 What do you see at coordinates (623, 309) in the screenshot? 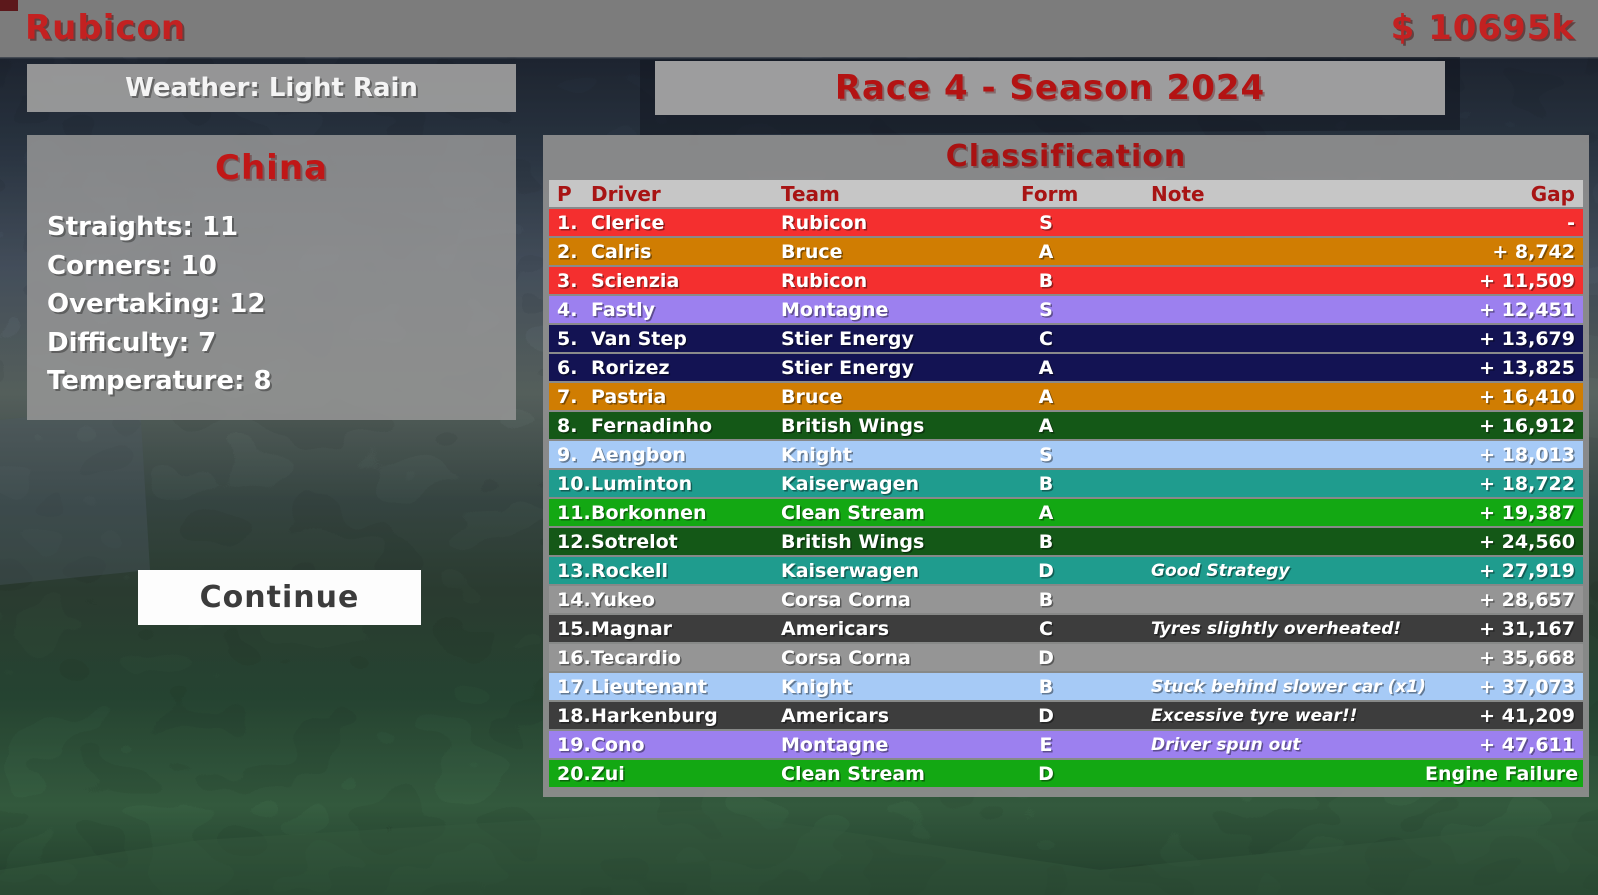
I see `cell-driver: Fastly` at bounding box center [623, 309].